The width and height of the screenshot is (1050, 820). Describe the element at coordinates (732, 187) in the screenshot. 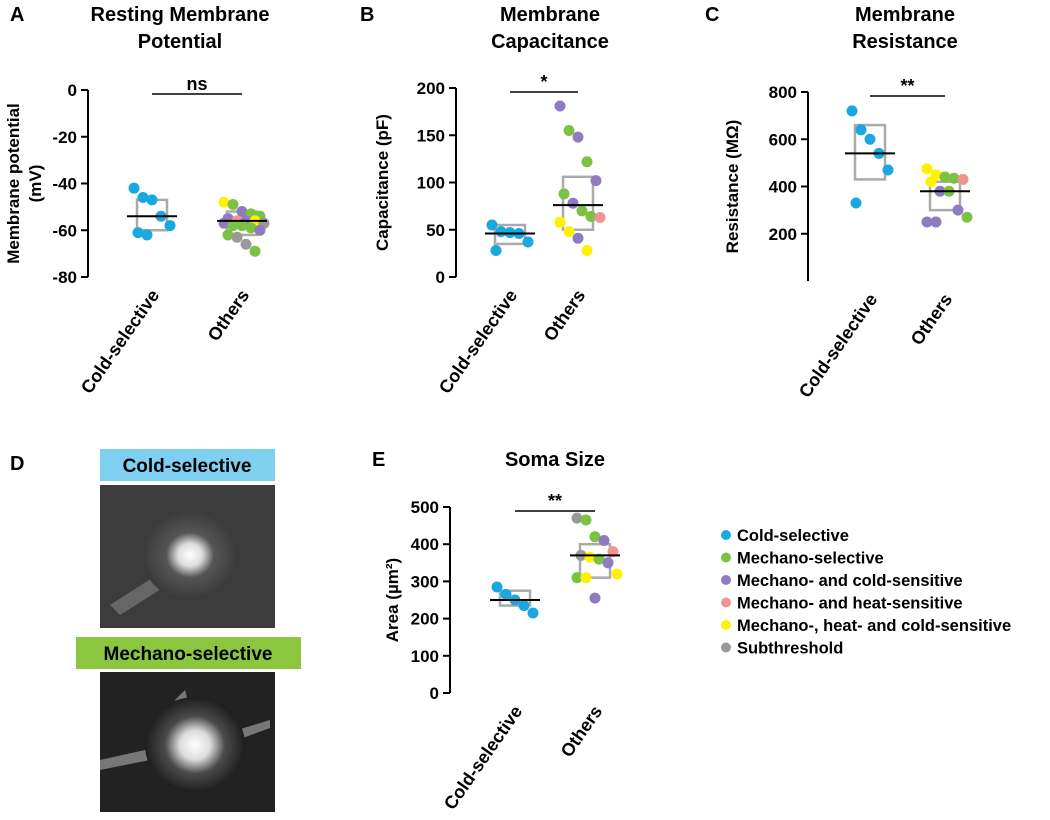

I see `y-axis-label: Resistance (MΩ)` at that location.